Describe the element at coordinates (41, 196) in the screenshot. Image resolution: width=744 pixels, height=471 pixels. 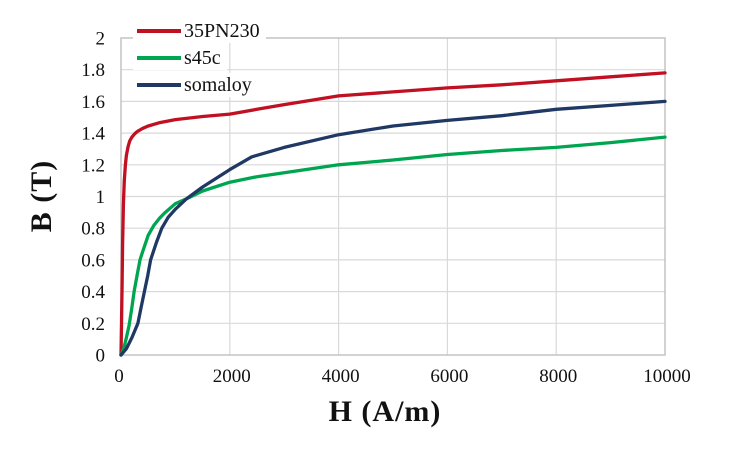
I see `y-axis-title: B (T)` at that location.